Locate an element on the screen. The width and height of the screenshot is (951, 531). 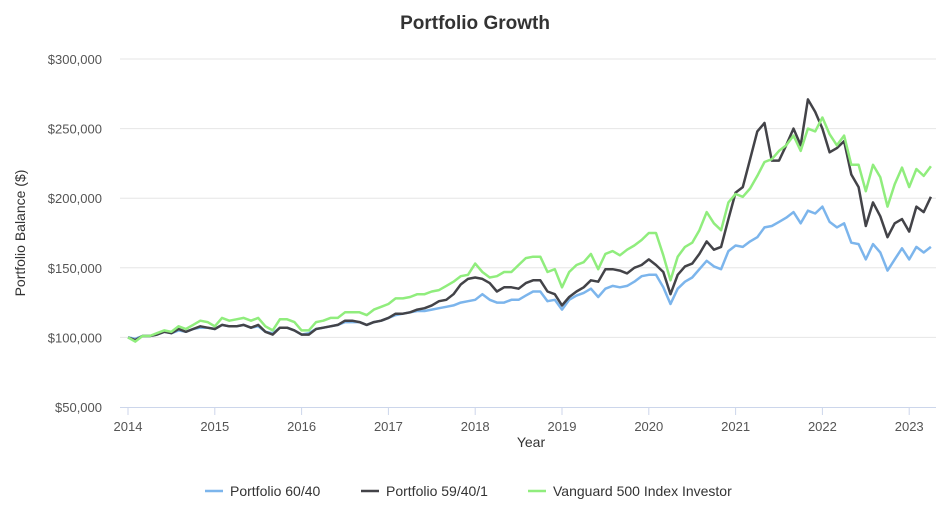
x-axis-label: Year is located at coordinates (531, 442).